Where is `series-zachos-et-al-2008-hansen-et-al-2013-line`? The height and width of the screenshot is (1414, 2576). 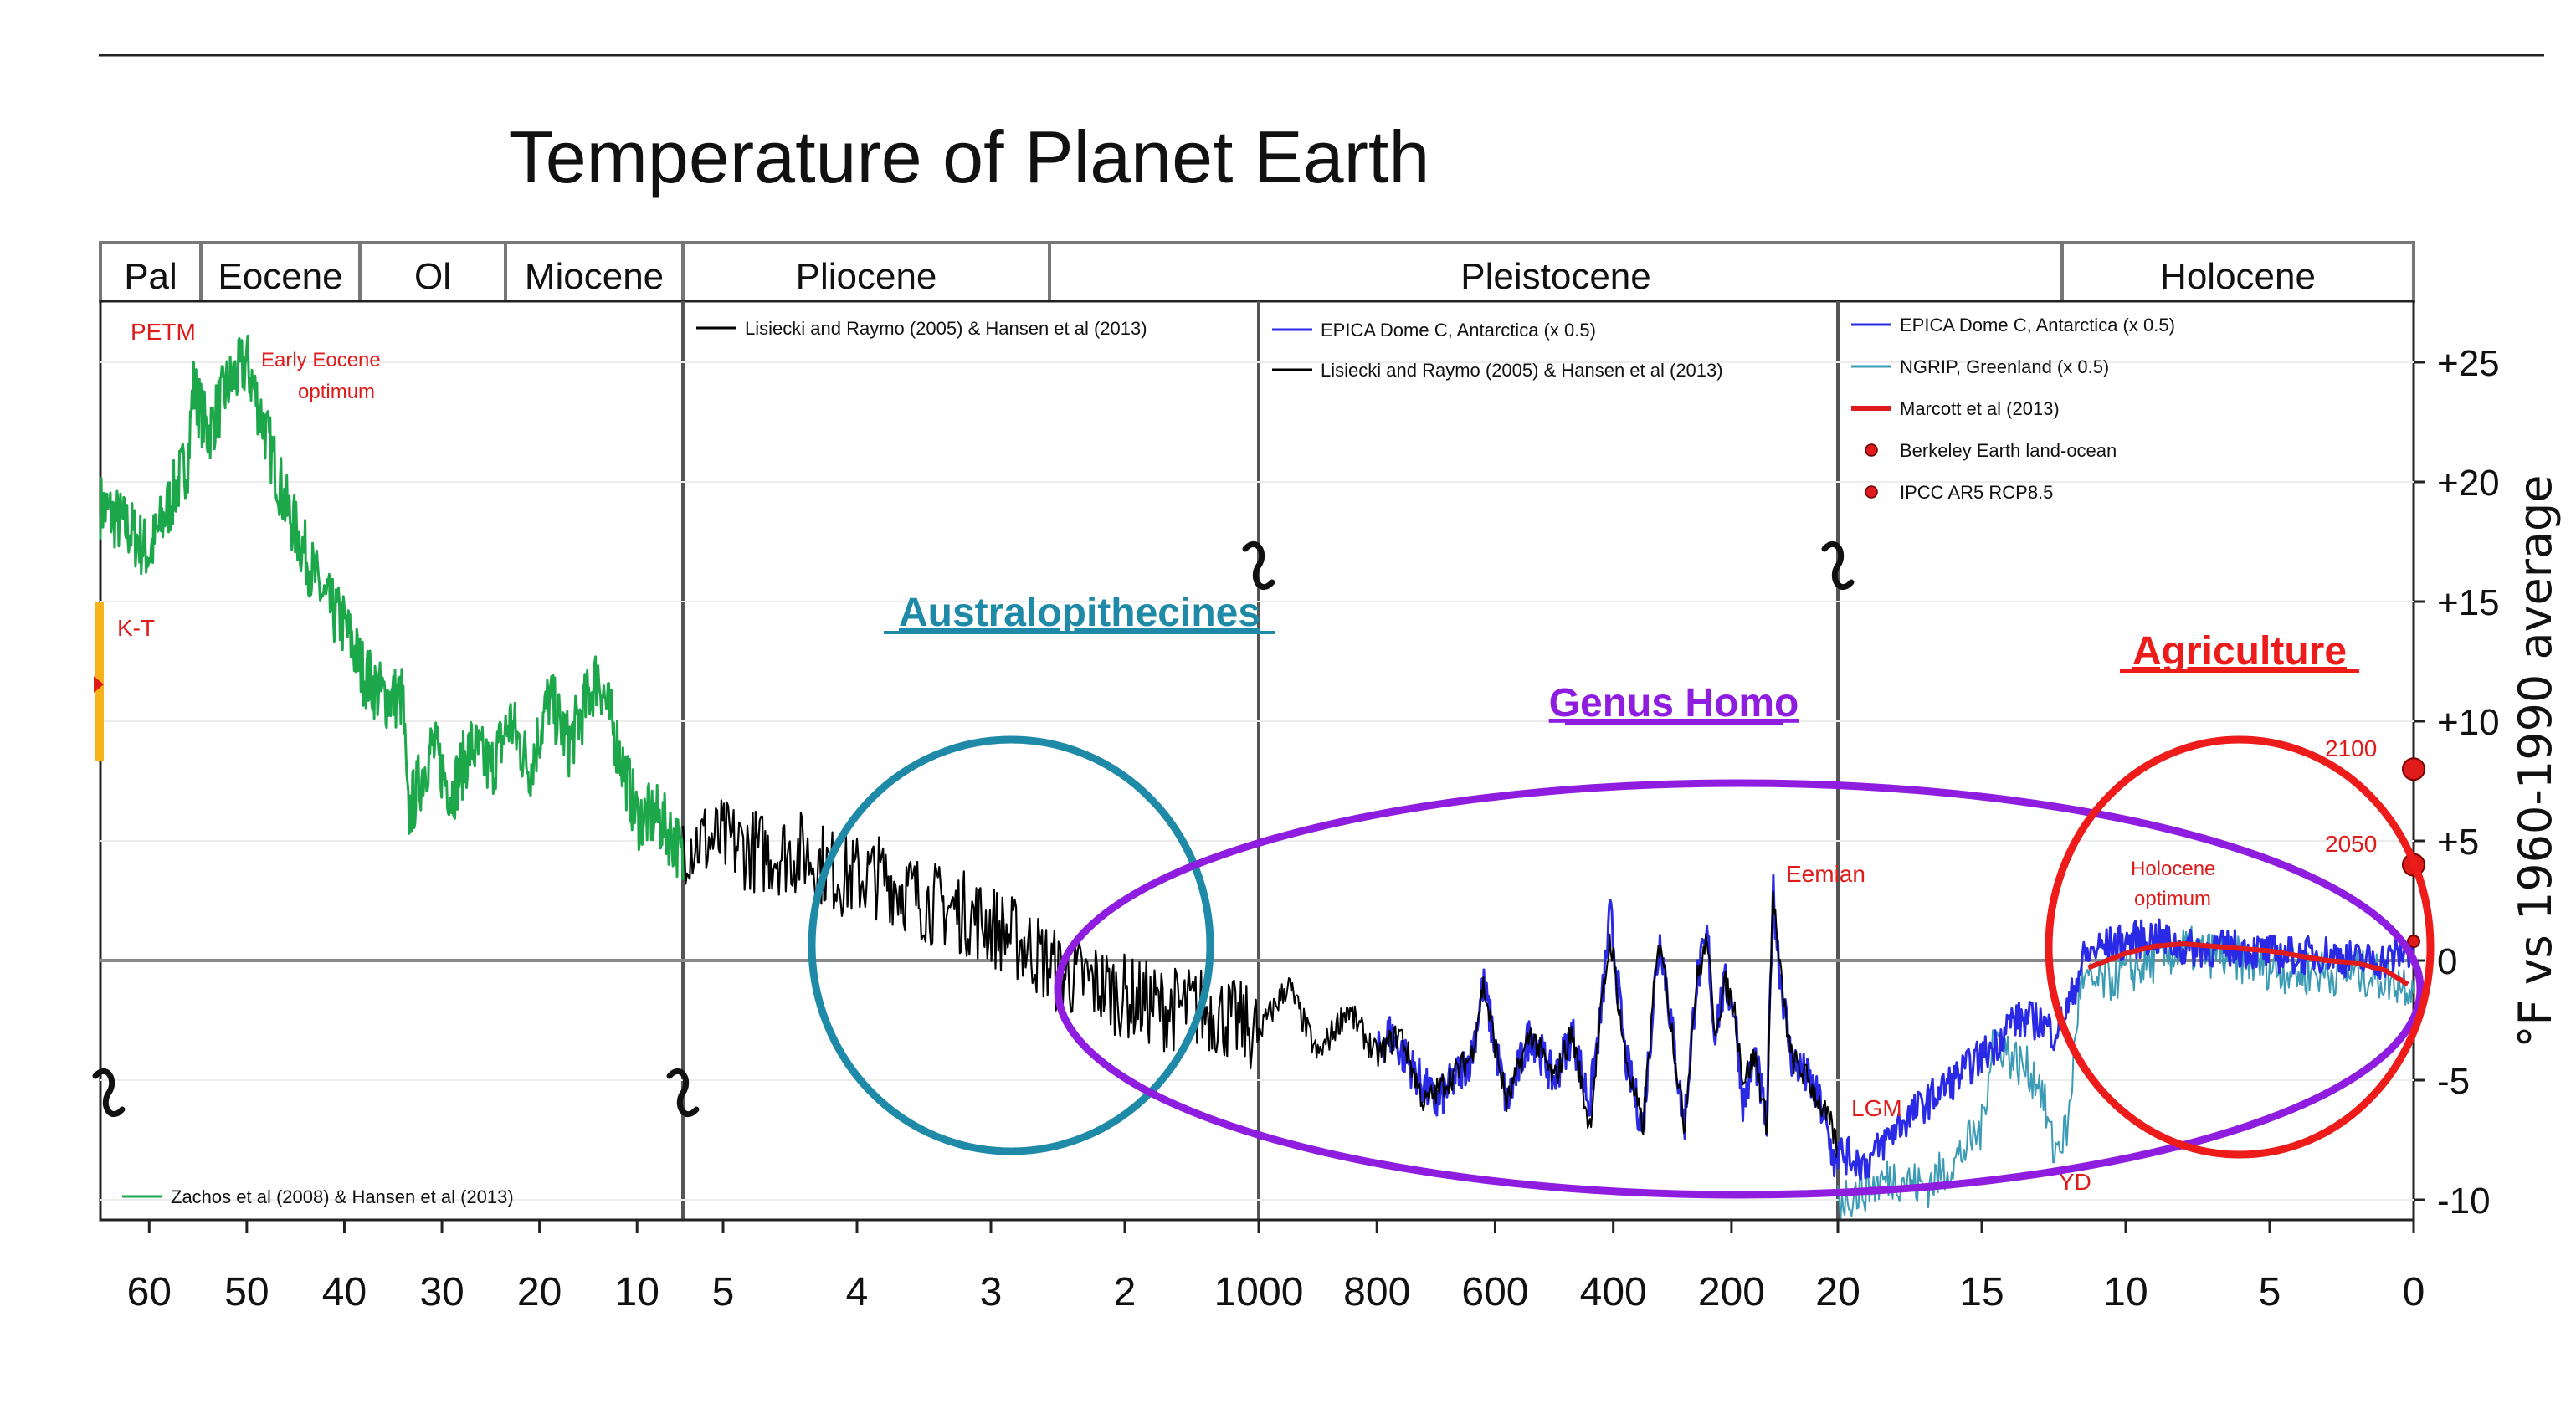 series-zachos-et-al-2008-hansen-et-al-2013-line is located at coordinates (392, 607).